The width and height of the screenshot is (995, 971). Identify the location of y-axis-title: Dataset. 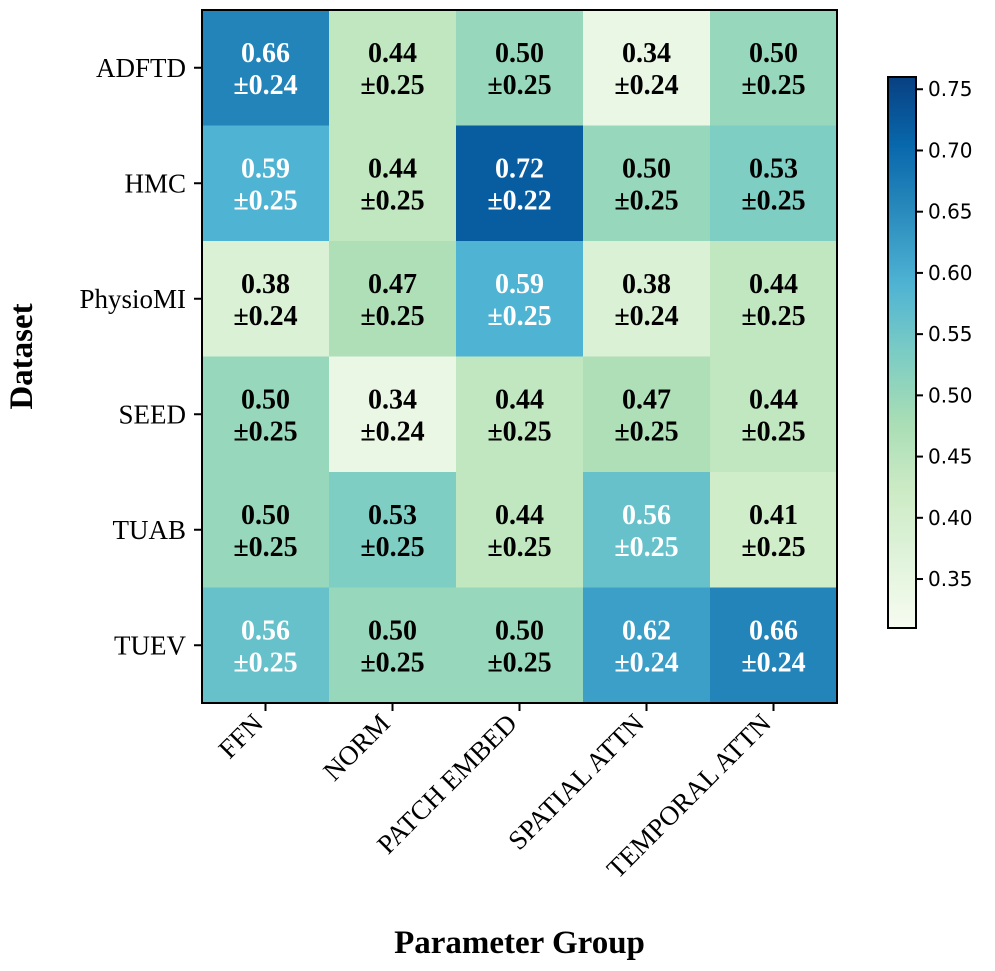
(22, 356).